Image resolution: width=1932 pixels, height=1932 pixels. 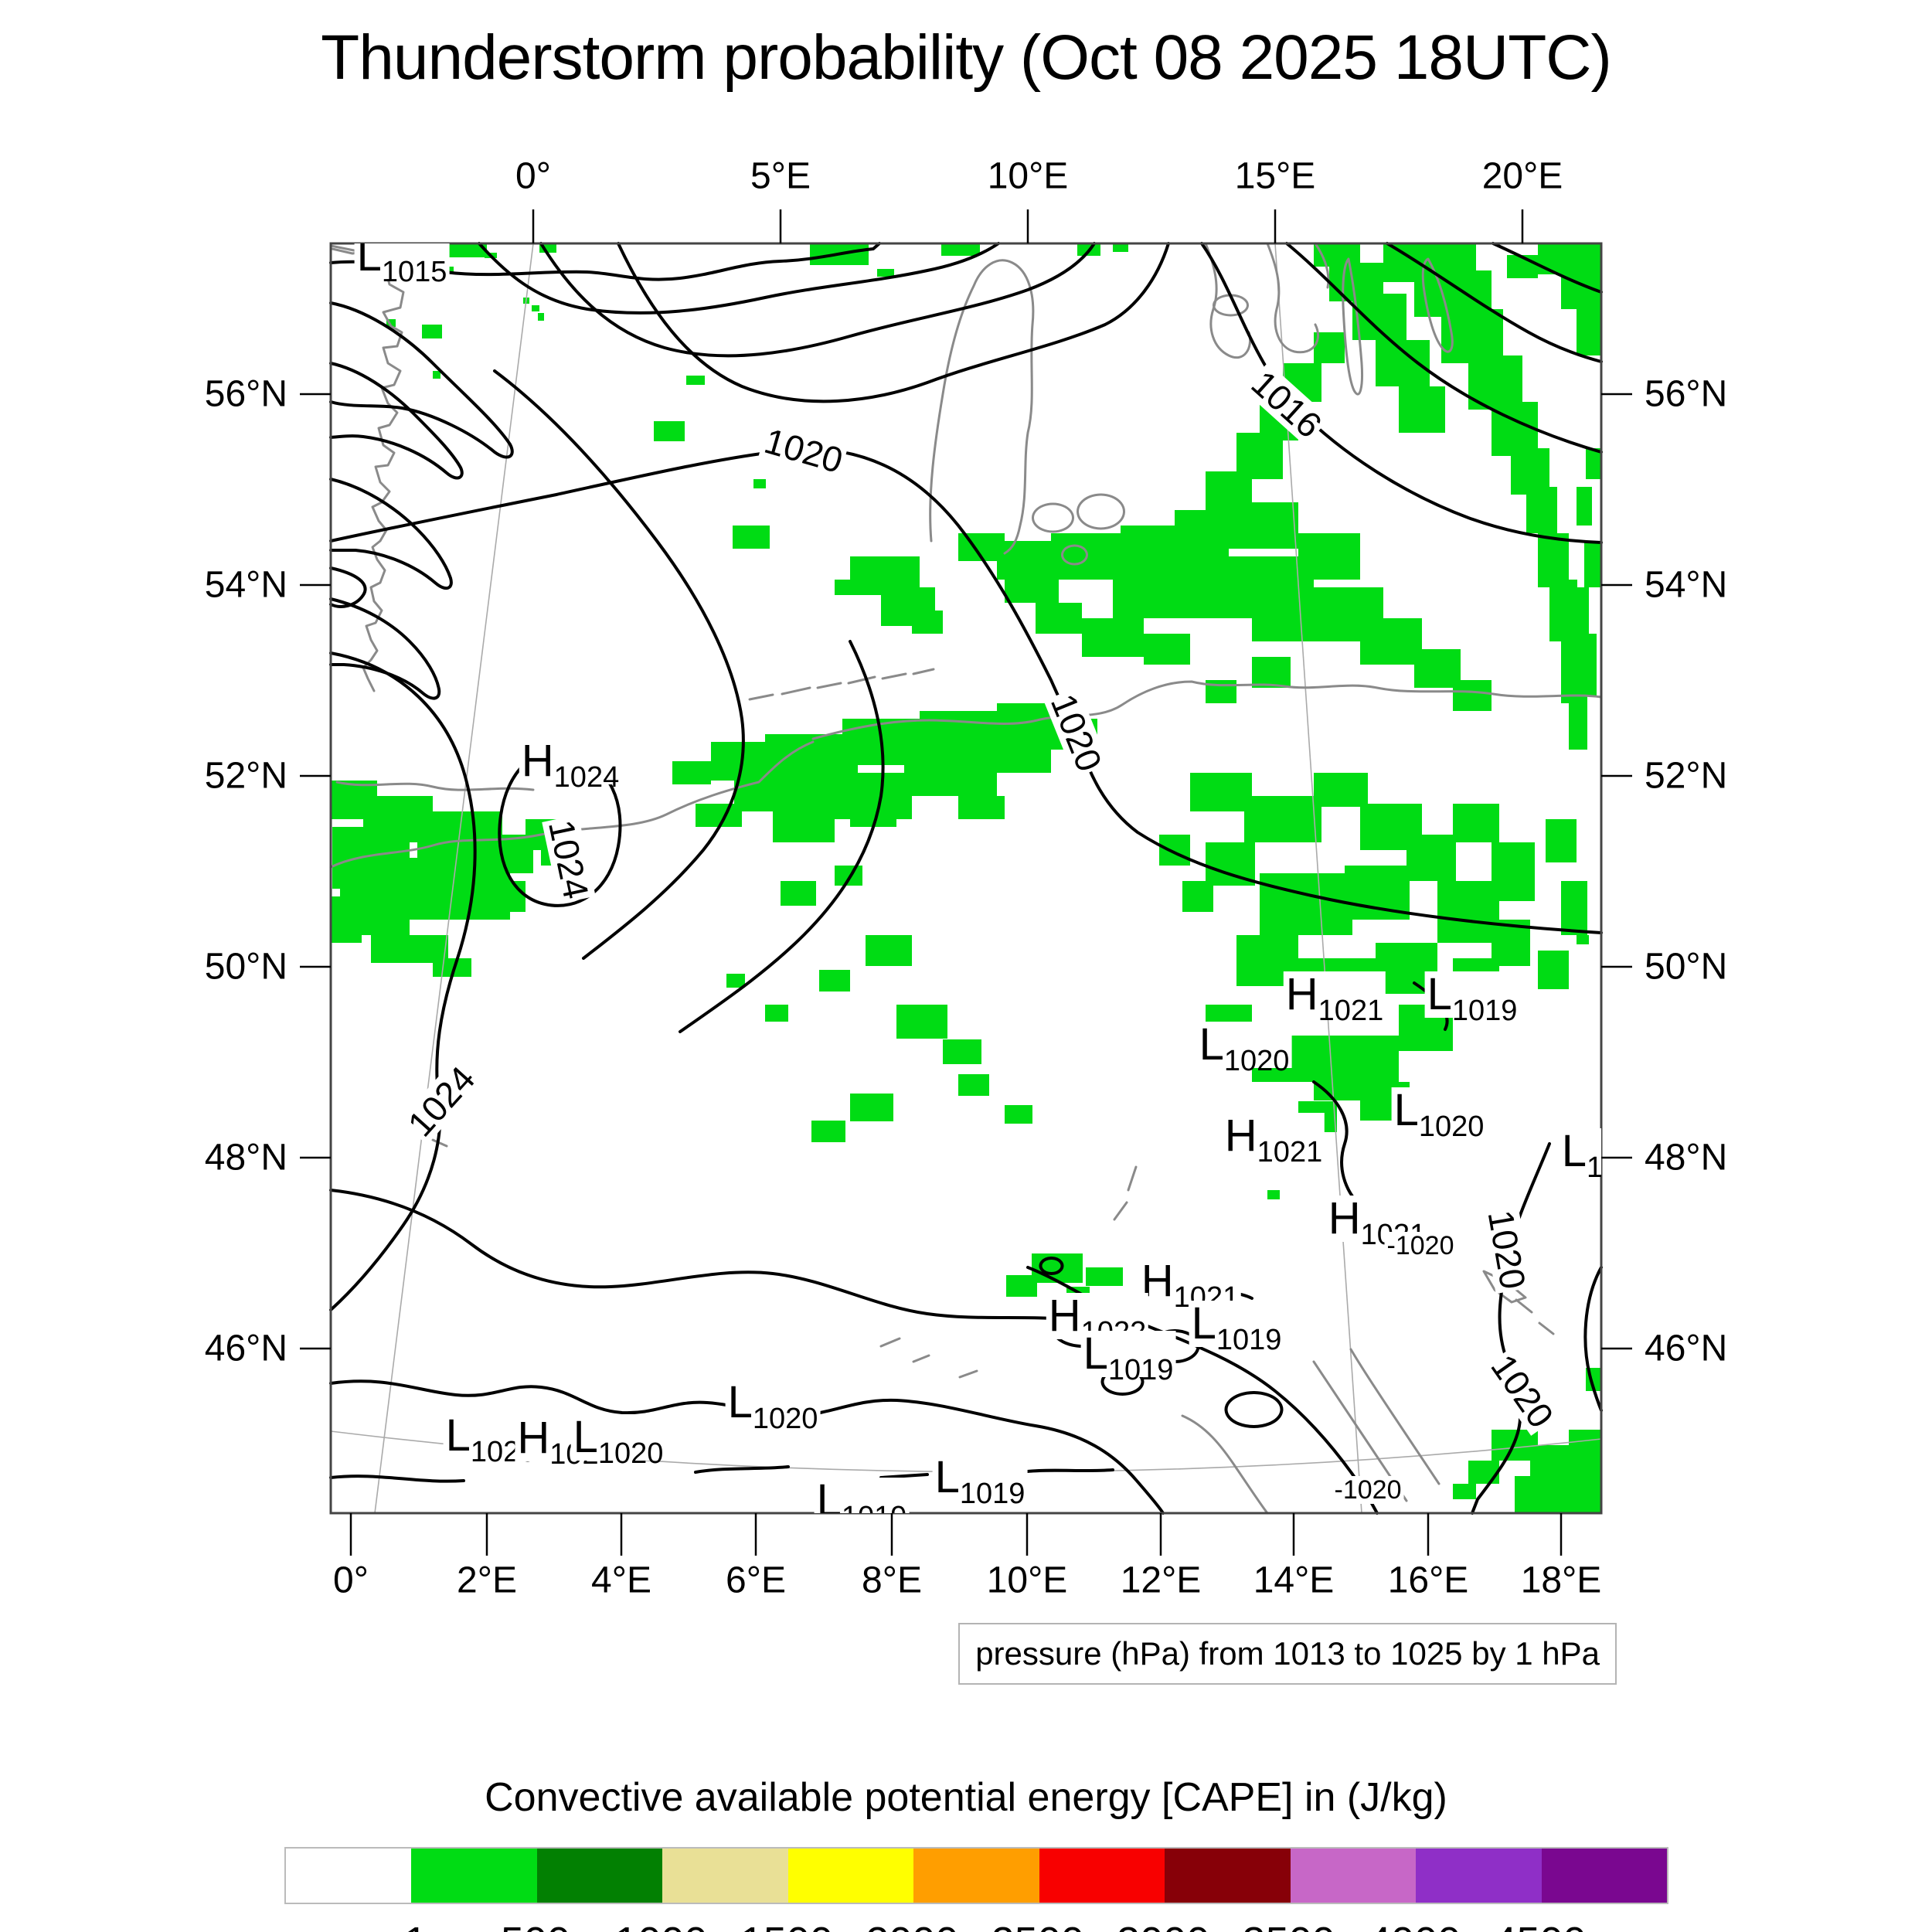 What do you see at coordinates (660, 1925) in the screenshot?
I see `legend-tick-label: 1000` at bounding box center [660, 1925].